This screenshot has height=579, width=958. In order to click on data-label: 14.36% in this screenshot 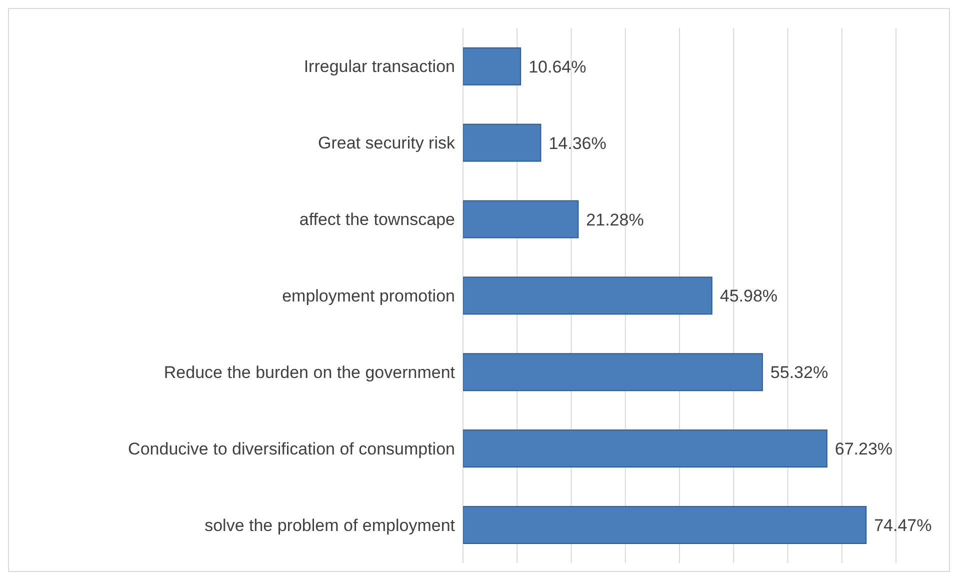, I will do `click(577, 143)`.